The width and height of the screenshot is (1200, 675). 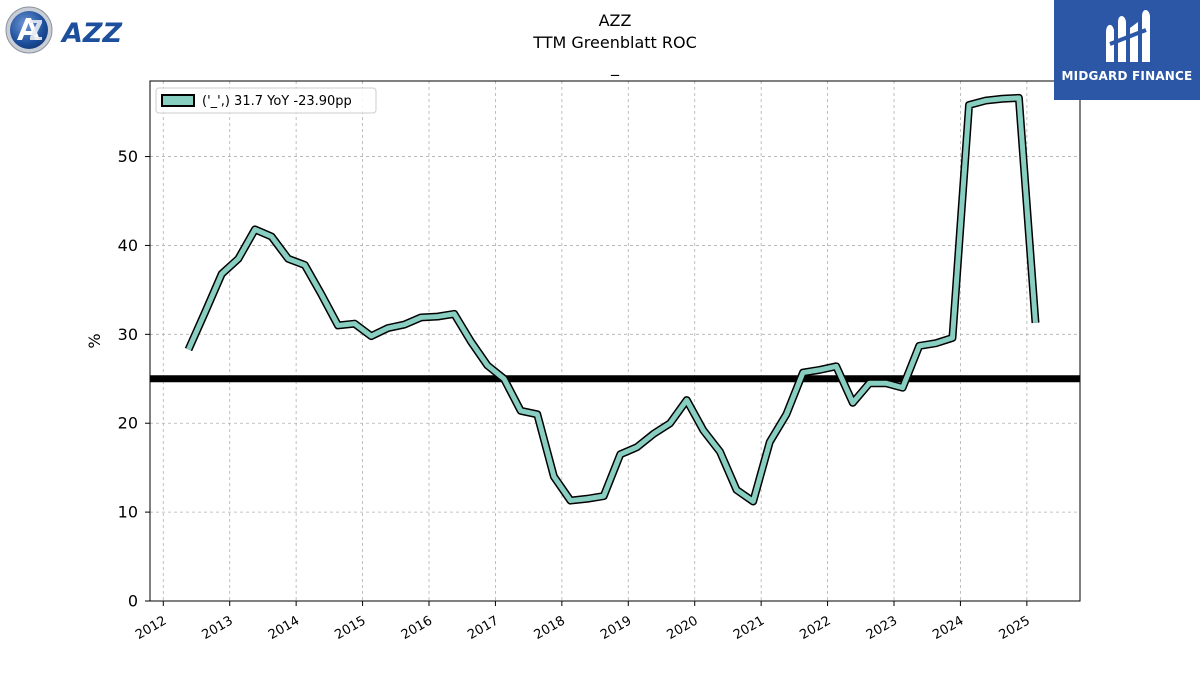 I want to click on legend: ('_',) 31.7 YoY -23.90pp, so click(x=266, y=100).